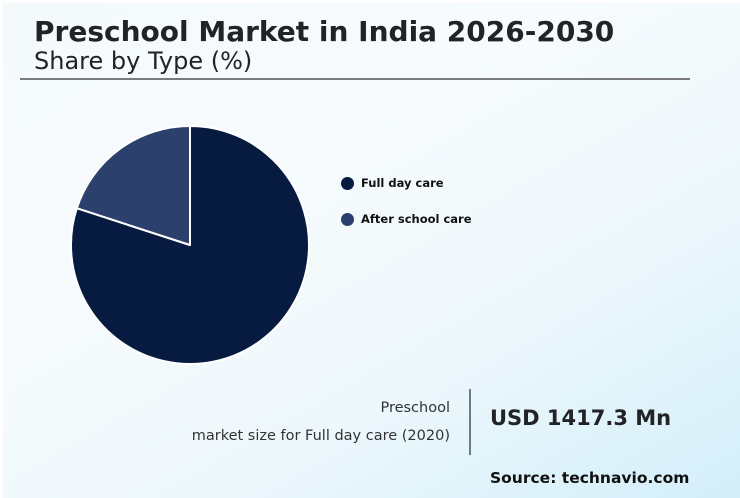 The image size is (740, 498). I want to click on kpi-label-line1: Preschool, so click(415, 408).